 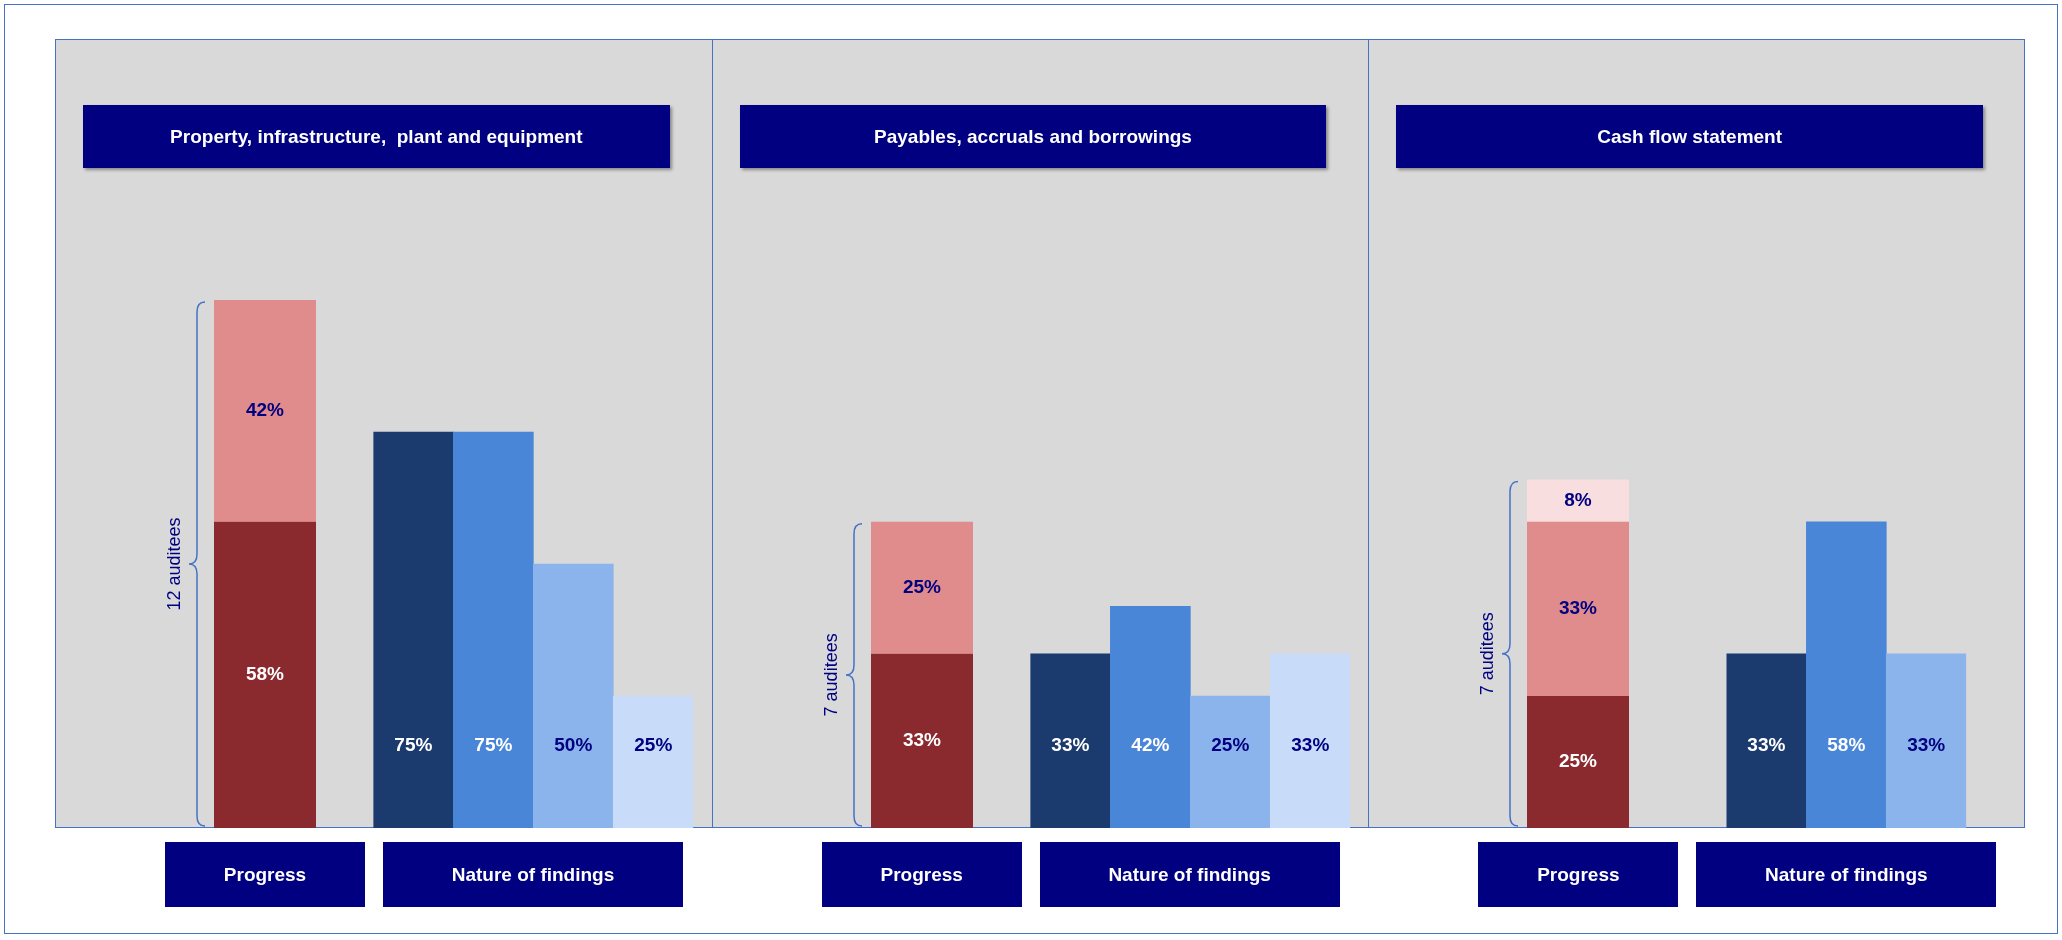 What do you see at coordinates (1033, 136) in the screenshot?
I see `text: Payables, accruals and borrowings` at bounding box center [1033, 136].